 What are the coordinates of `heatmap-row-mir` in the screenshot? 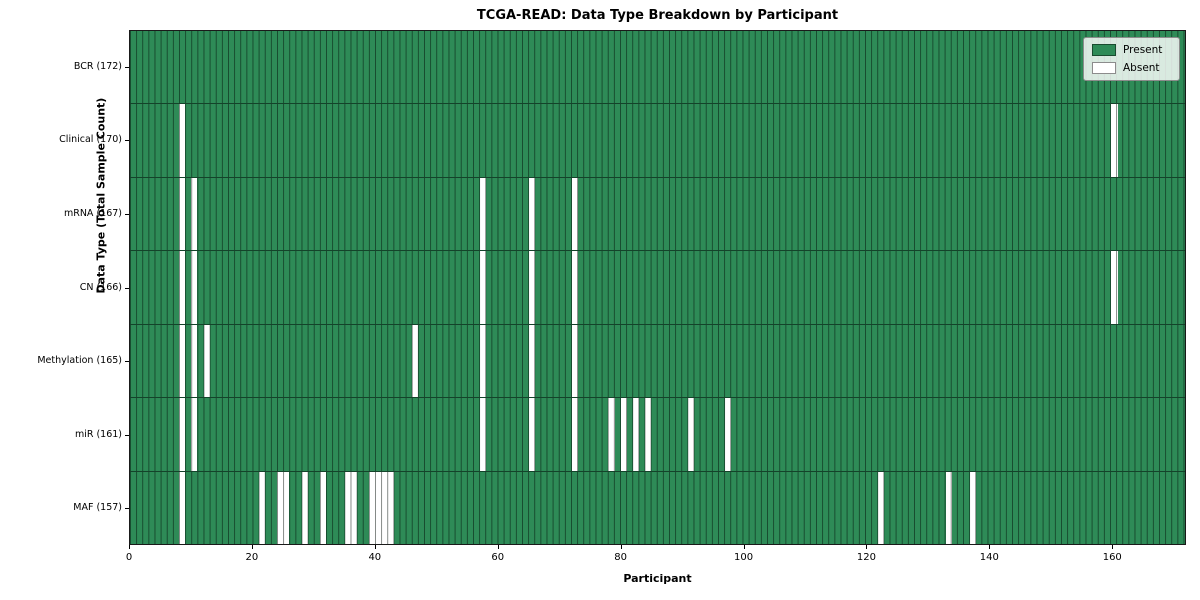 It's located at (657, 434).